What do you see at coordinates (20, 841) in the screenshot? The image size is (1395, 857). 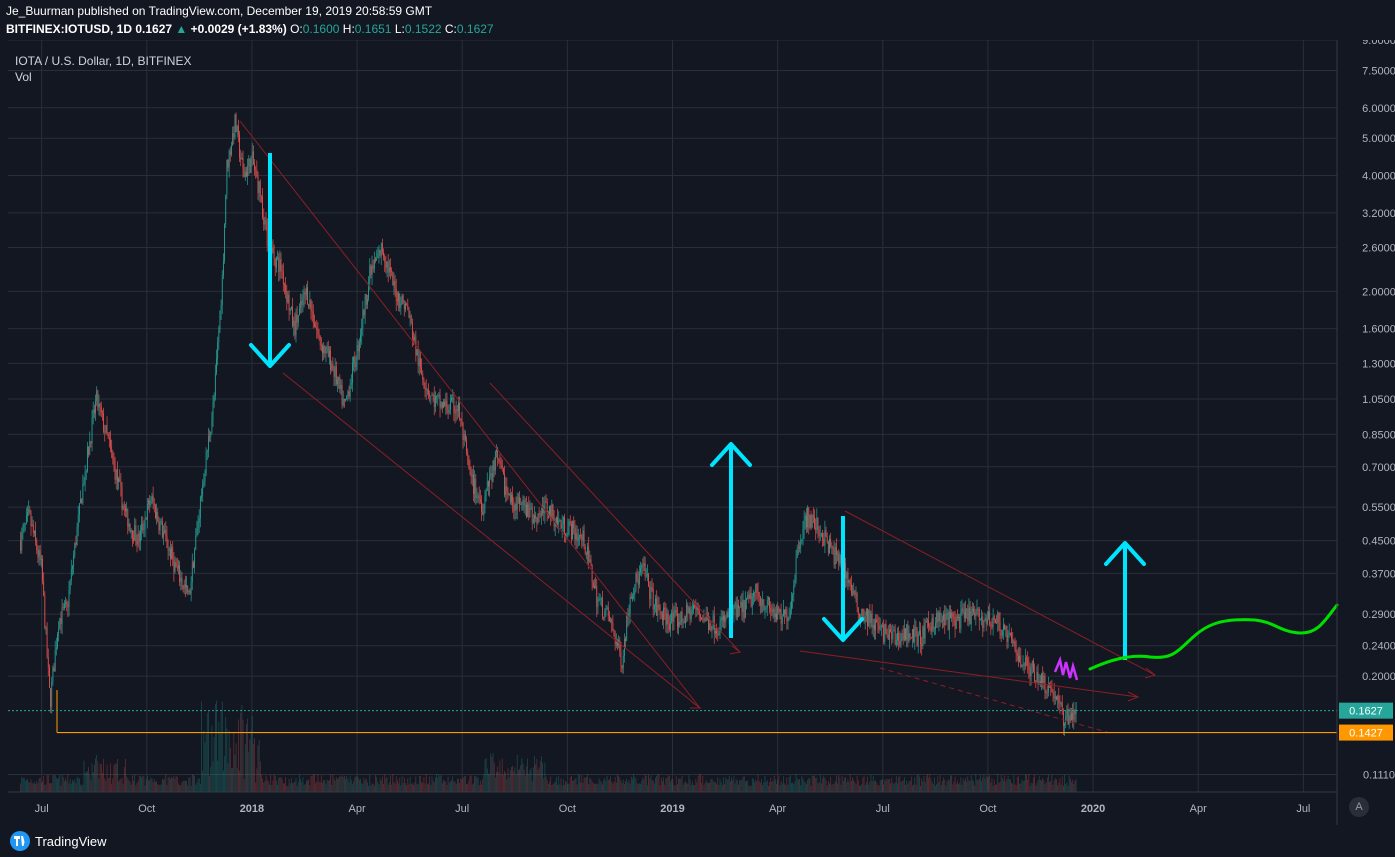 I see `tradingview-logo-icon` at bounding box center [20, 841].